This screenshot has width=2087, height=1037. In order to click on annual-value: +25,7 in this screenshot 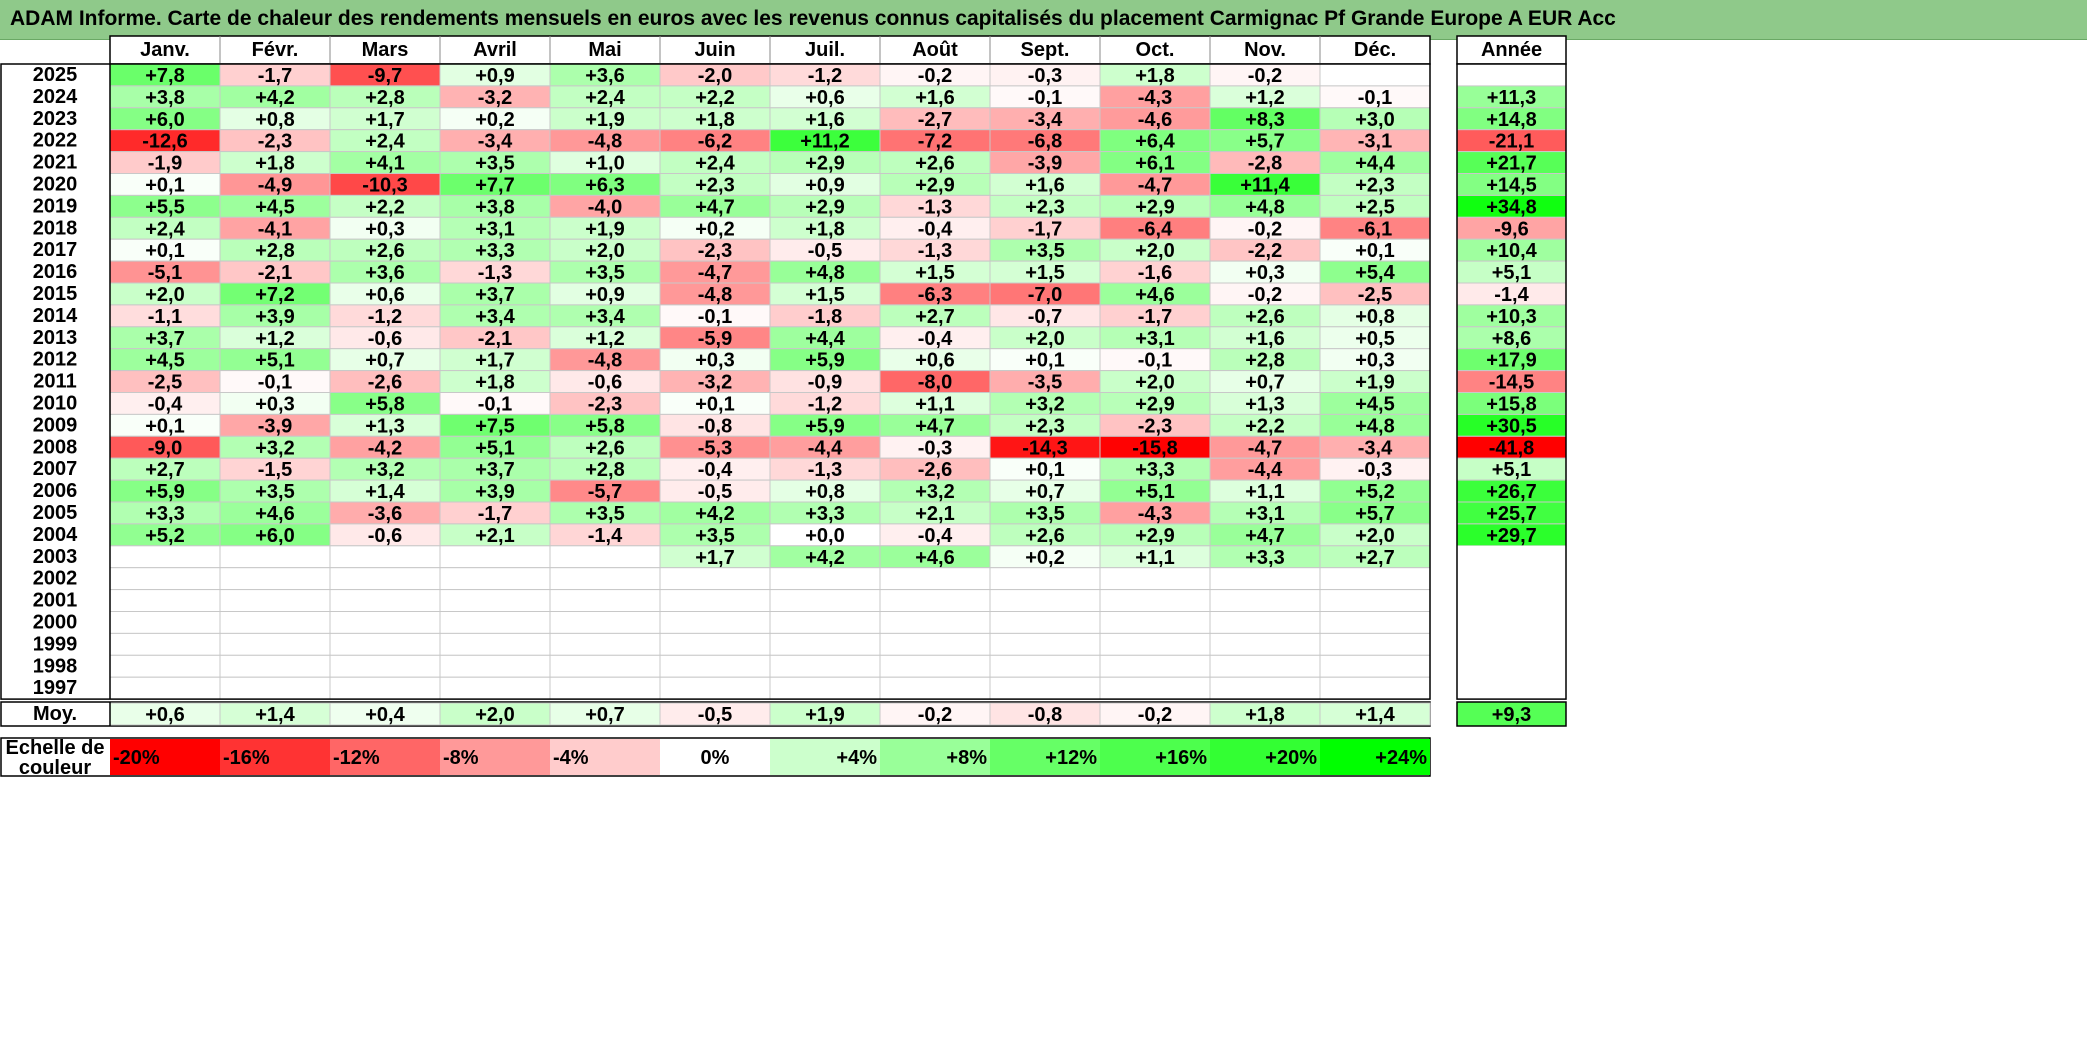, I will do `click(1511, 514)`.